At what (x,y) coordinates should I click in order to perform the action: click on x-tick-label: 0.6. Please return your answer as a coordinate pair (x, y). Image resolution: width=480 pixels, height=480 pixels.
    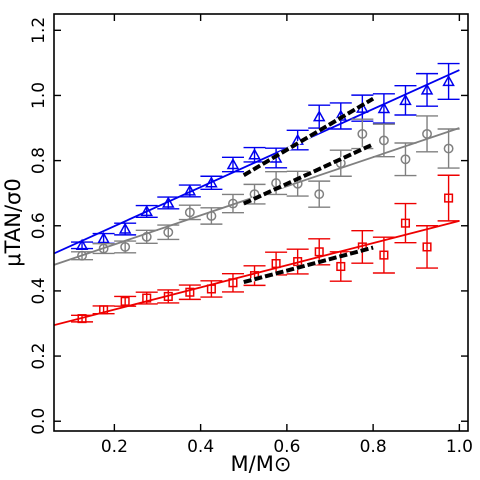
    Looking at the image, I should click on (286, 447).